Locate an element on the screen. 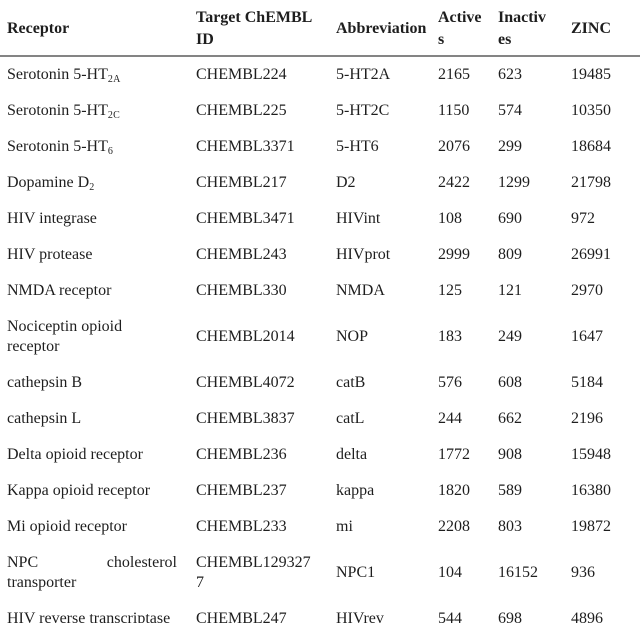  inactives-count: 662 is located at coordinates (510, 418).